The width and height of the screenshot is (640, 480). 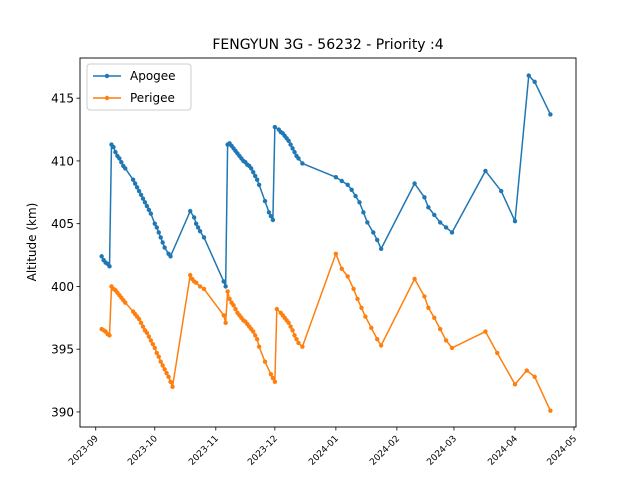 I want to click on y-tick-label: 405, so click(x=62, y=224).